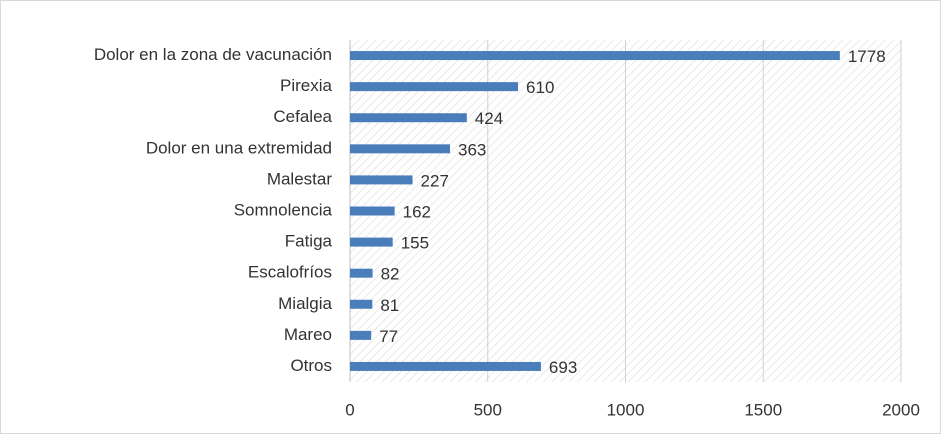  Describe the element at coordinates (308, 334) in the screenshot. I see `y-tick-label: Mareo` at that location.